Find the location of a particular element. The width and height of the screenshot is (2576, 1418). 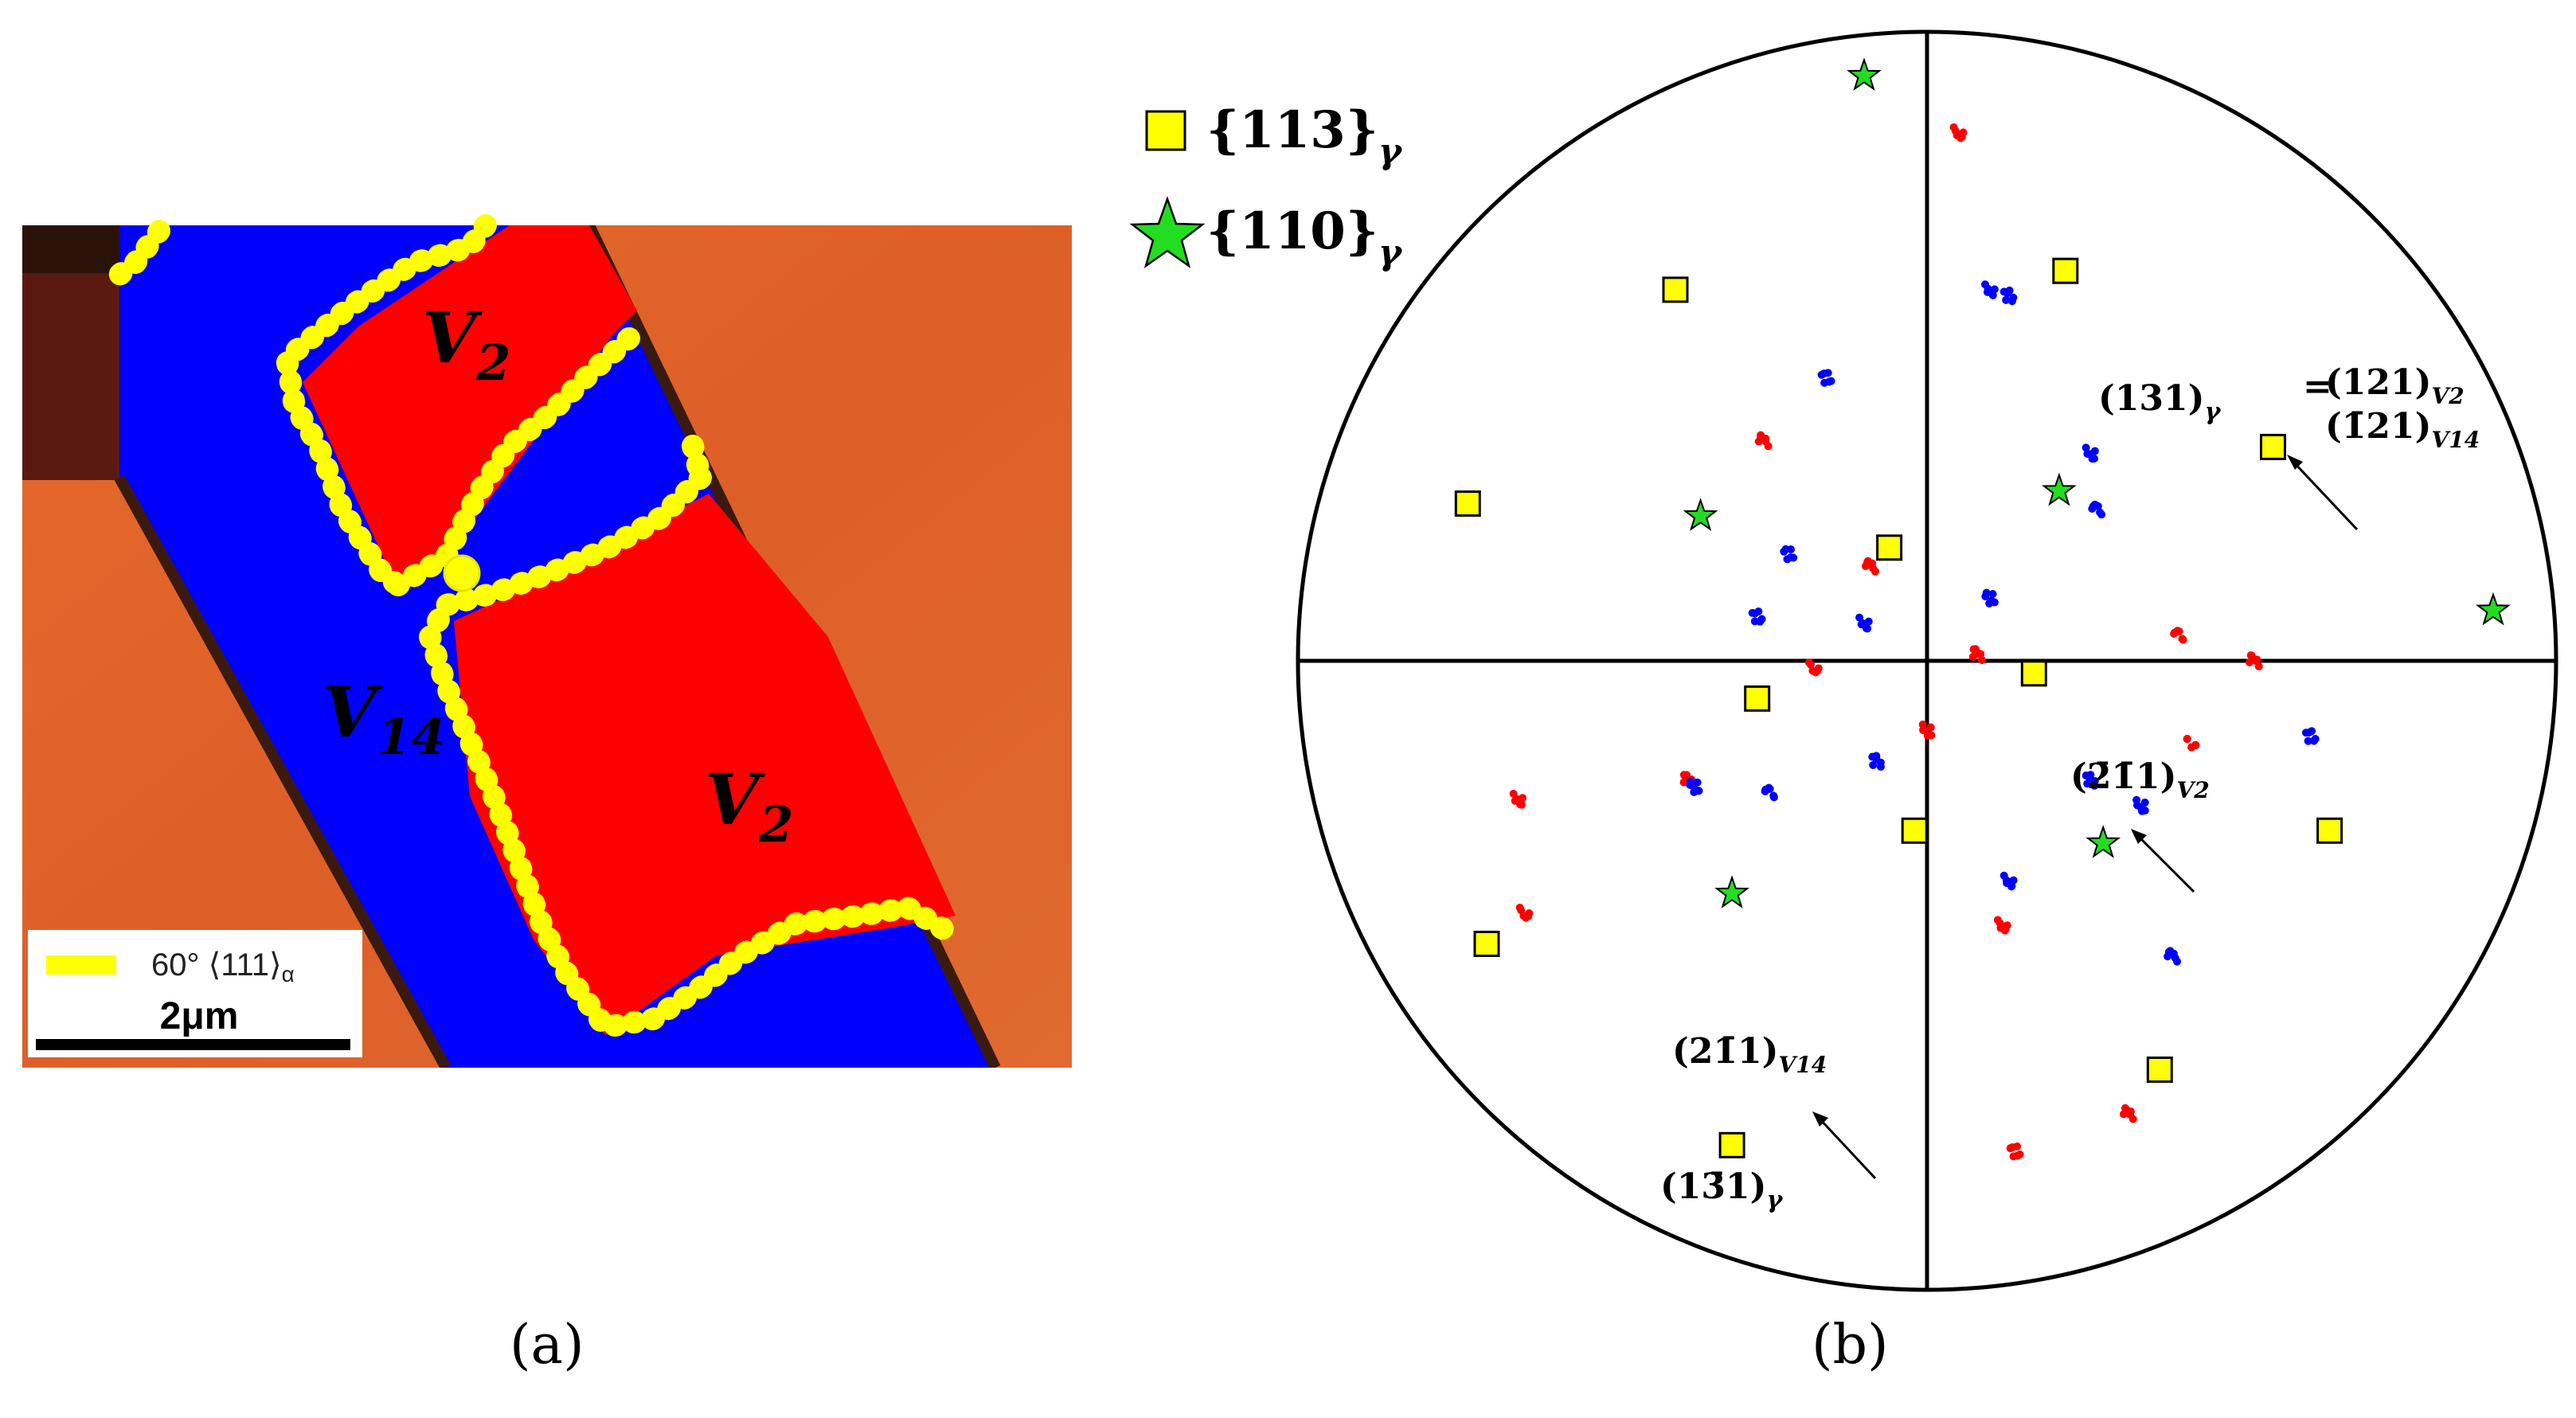

legend-square-icon is located at coordinates (1165, 130).